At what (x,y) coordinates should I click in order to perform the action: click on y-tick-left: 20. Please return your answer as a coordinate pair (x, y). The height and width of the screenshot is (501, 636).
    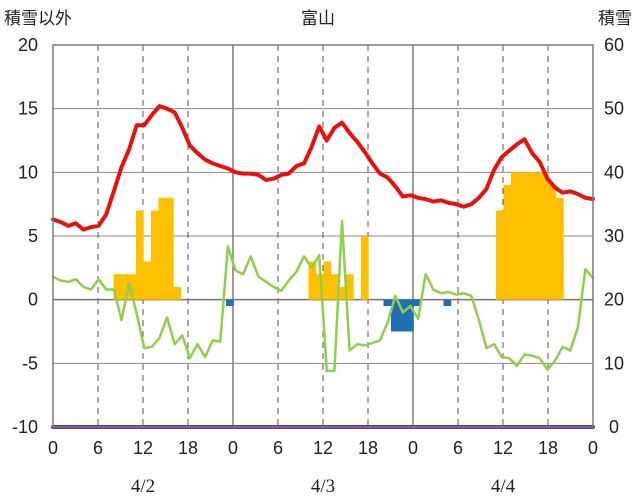
    Looking at the image, I should click on (28, 45).